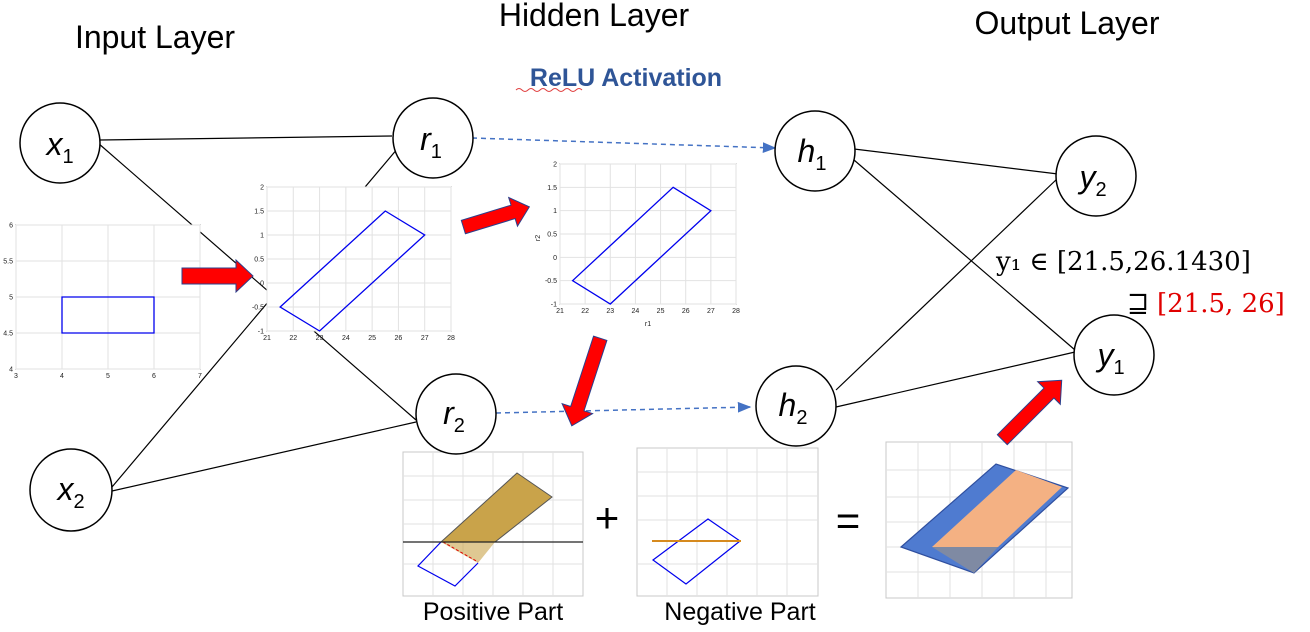 The width and height of the screenshot is (1310, 632). What do you see at coordinates (261, 332) in the screenshot?
I see `plot1-ytick: -1` at bounding box center [261, 332].